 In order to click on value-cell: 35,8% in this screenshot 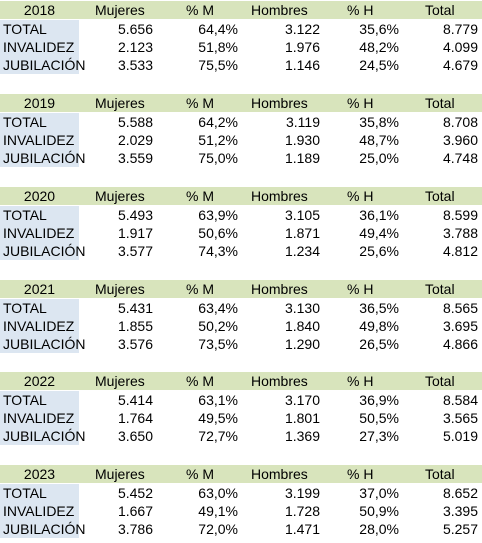, I will do `click(379, 122)`.